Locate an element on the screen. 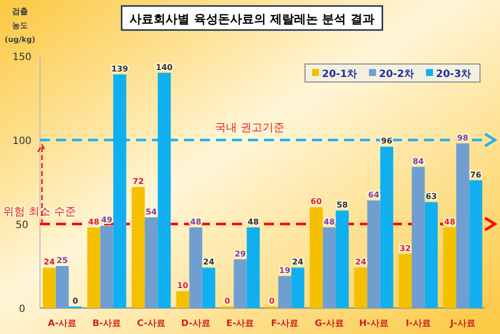 This screenshot has width=500, height=334. ref-line-label: 위험 최소 수준 is located at coordinates (39, 211).